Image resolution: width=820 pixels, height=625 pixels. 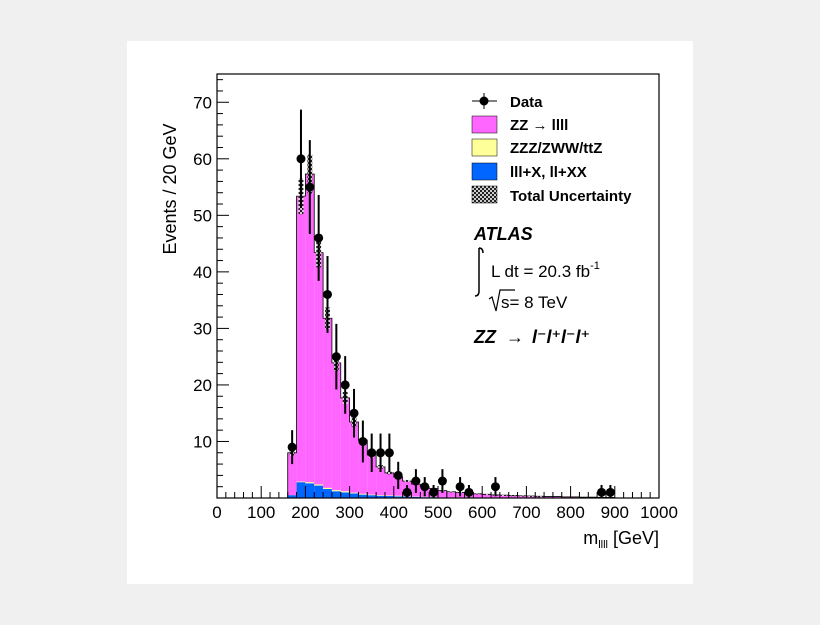 I want to click on legend-marker-data, so click(x=484, y=101).